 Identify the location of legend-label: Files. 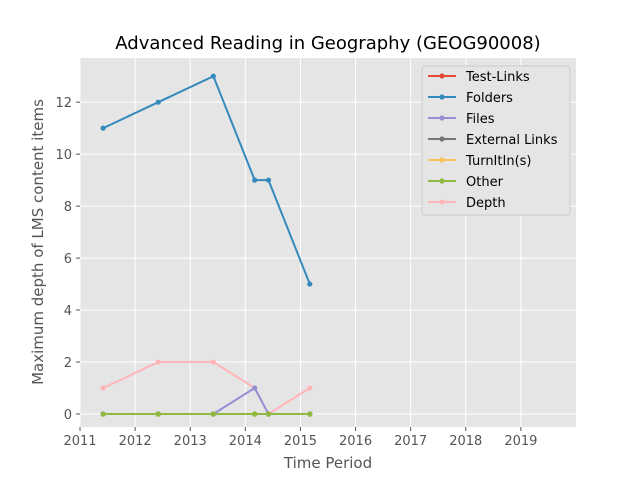
(480, 119).